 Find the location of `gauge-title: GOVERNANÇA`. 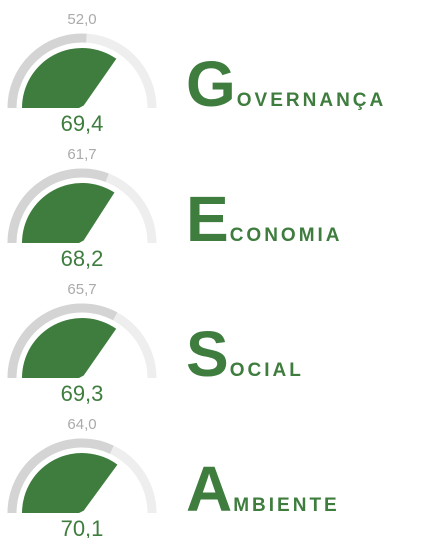

gauge-title: GOVERNANÇA is located at coordinates (286, 84).